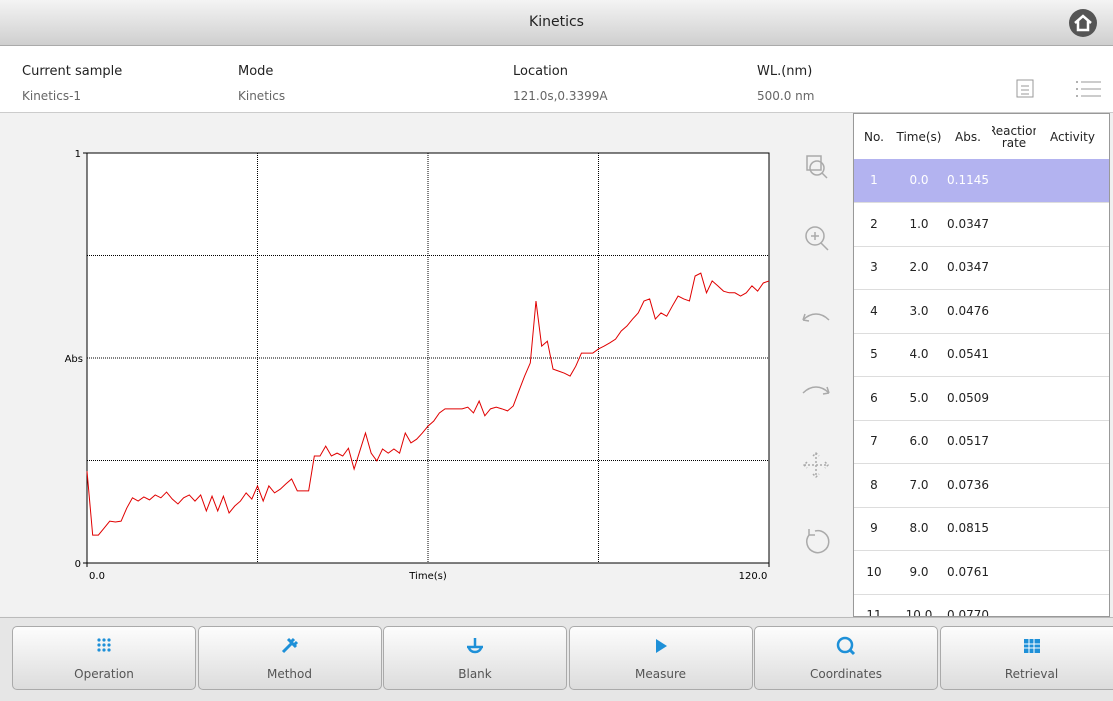 This screenshot has height=701, width=1113. Describe the element at coordinates (661, 658) in the screenshot. I see `toolbar-button: Measure` at that location.